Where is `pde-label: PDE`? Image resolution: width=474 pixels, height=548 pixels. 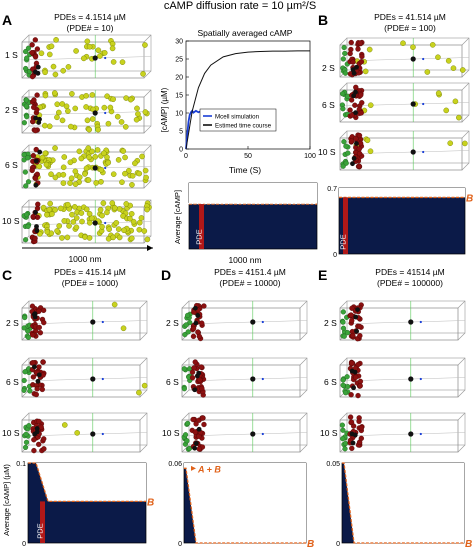 pde-label: PDE is located at coordinates (199, 236).